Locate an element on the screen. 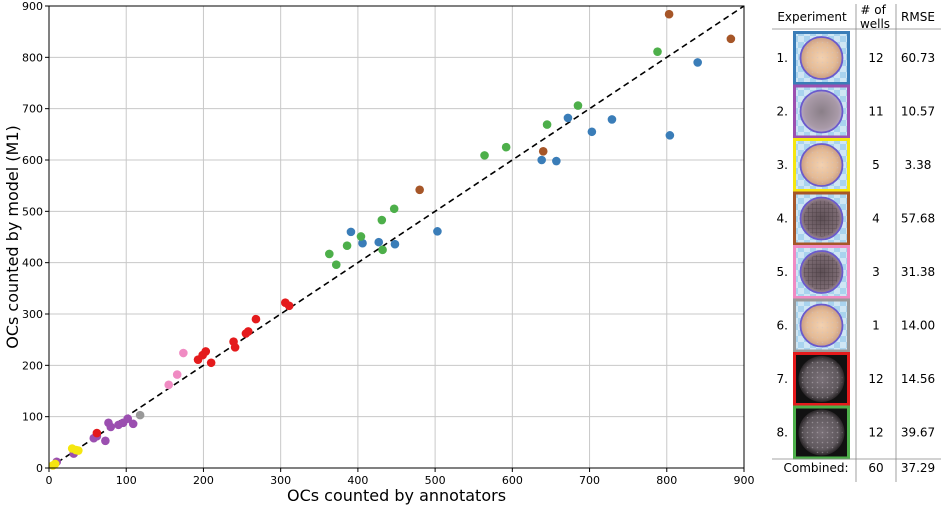  experiment-label: 4. is located at coordinates (782, 219).